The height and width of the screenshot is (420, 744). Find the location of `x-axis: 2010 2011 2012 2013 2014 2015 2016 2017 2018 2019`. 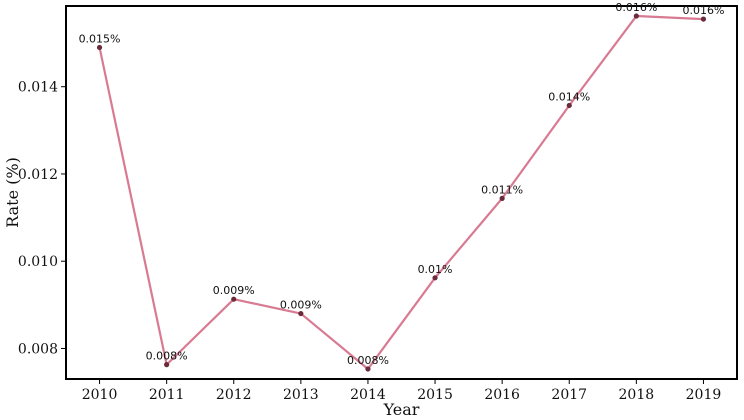

x-axis: 2010 2011 2012 2013 2014 2015 2016 2017 2018 2019 is located at coordinates (402, 391).